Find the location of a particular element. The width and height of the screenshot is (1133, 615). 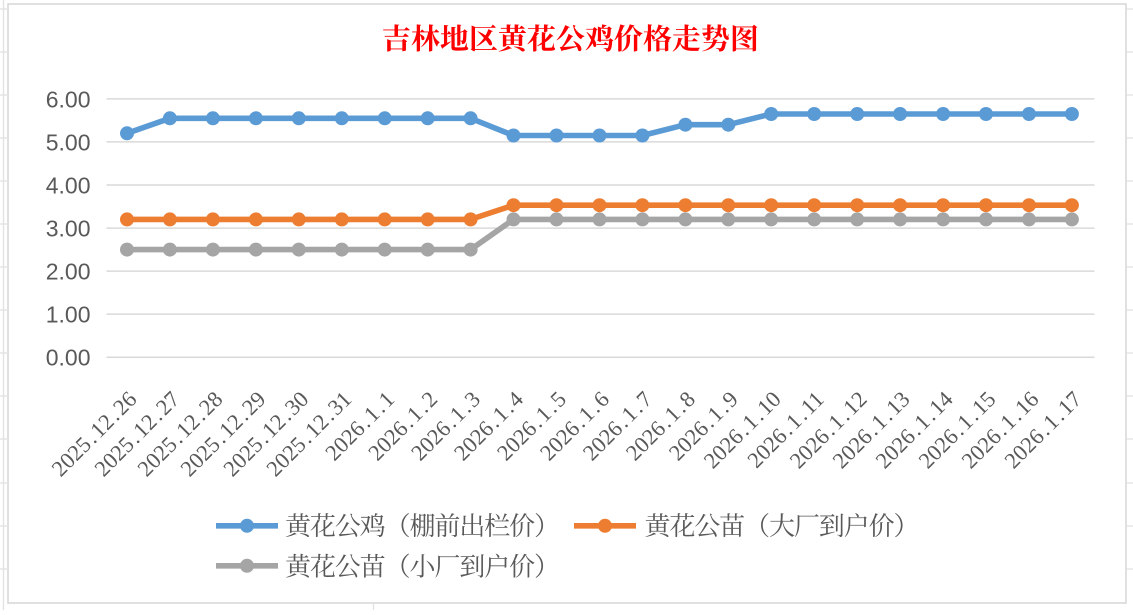

svg-text: 6.00 is located at coordinates (68, 99).